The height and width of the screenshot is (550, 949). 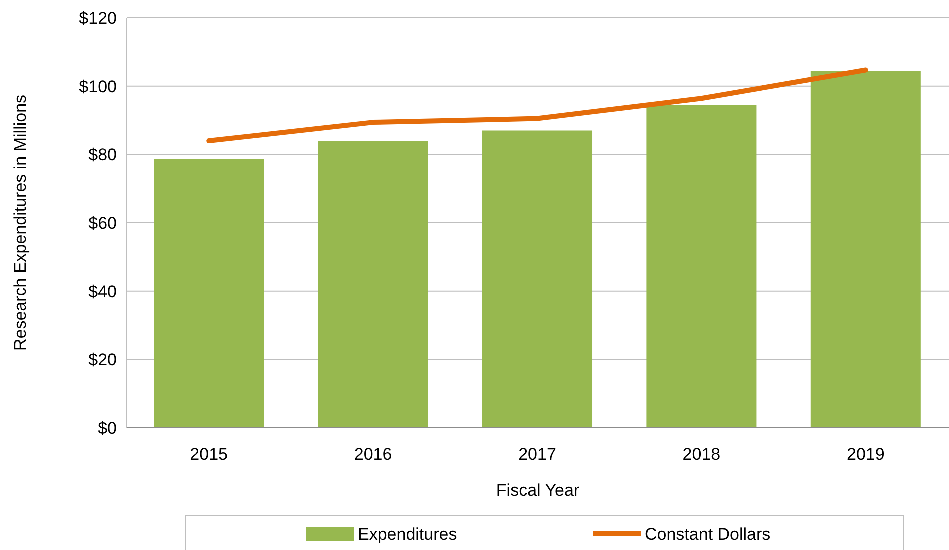 What do you see at coordinates (102, 223) in the screenshot?
I see `y-tick-label: $60` at bounding box center [102, 223].